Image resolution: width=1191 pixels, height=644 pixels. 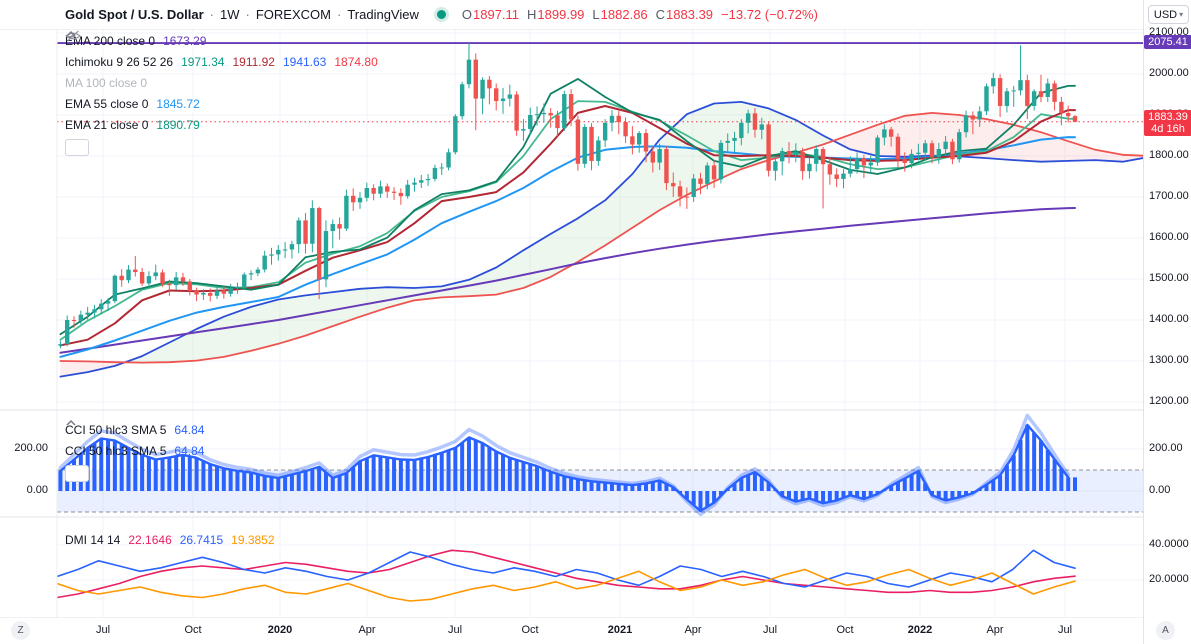 What do you see at coordinates (561, 14) in the screenshot?
I see `high-value: 1899.99` at bounding box center [561, 14].